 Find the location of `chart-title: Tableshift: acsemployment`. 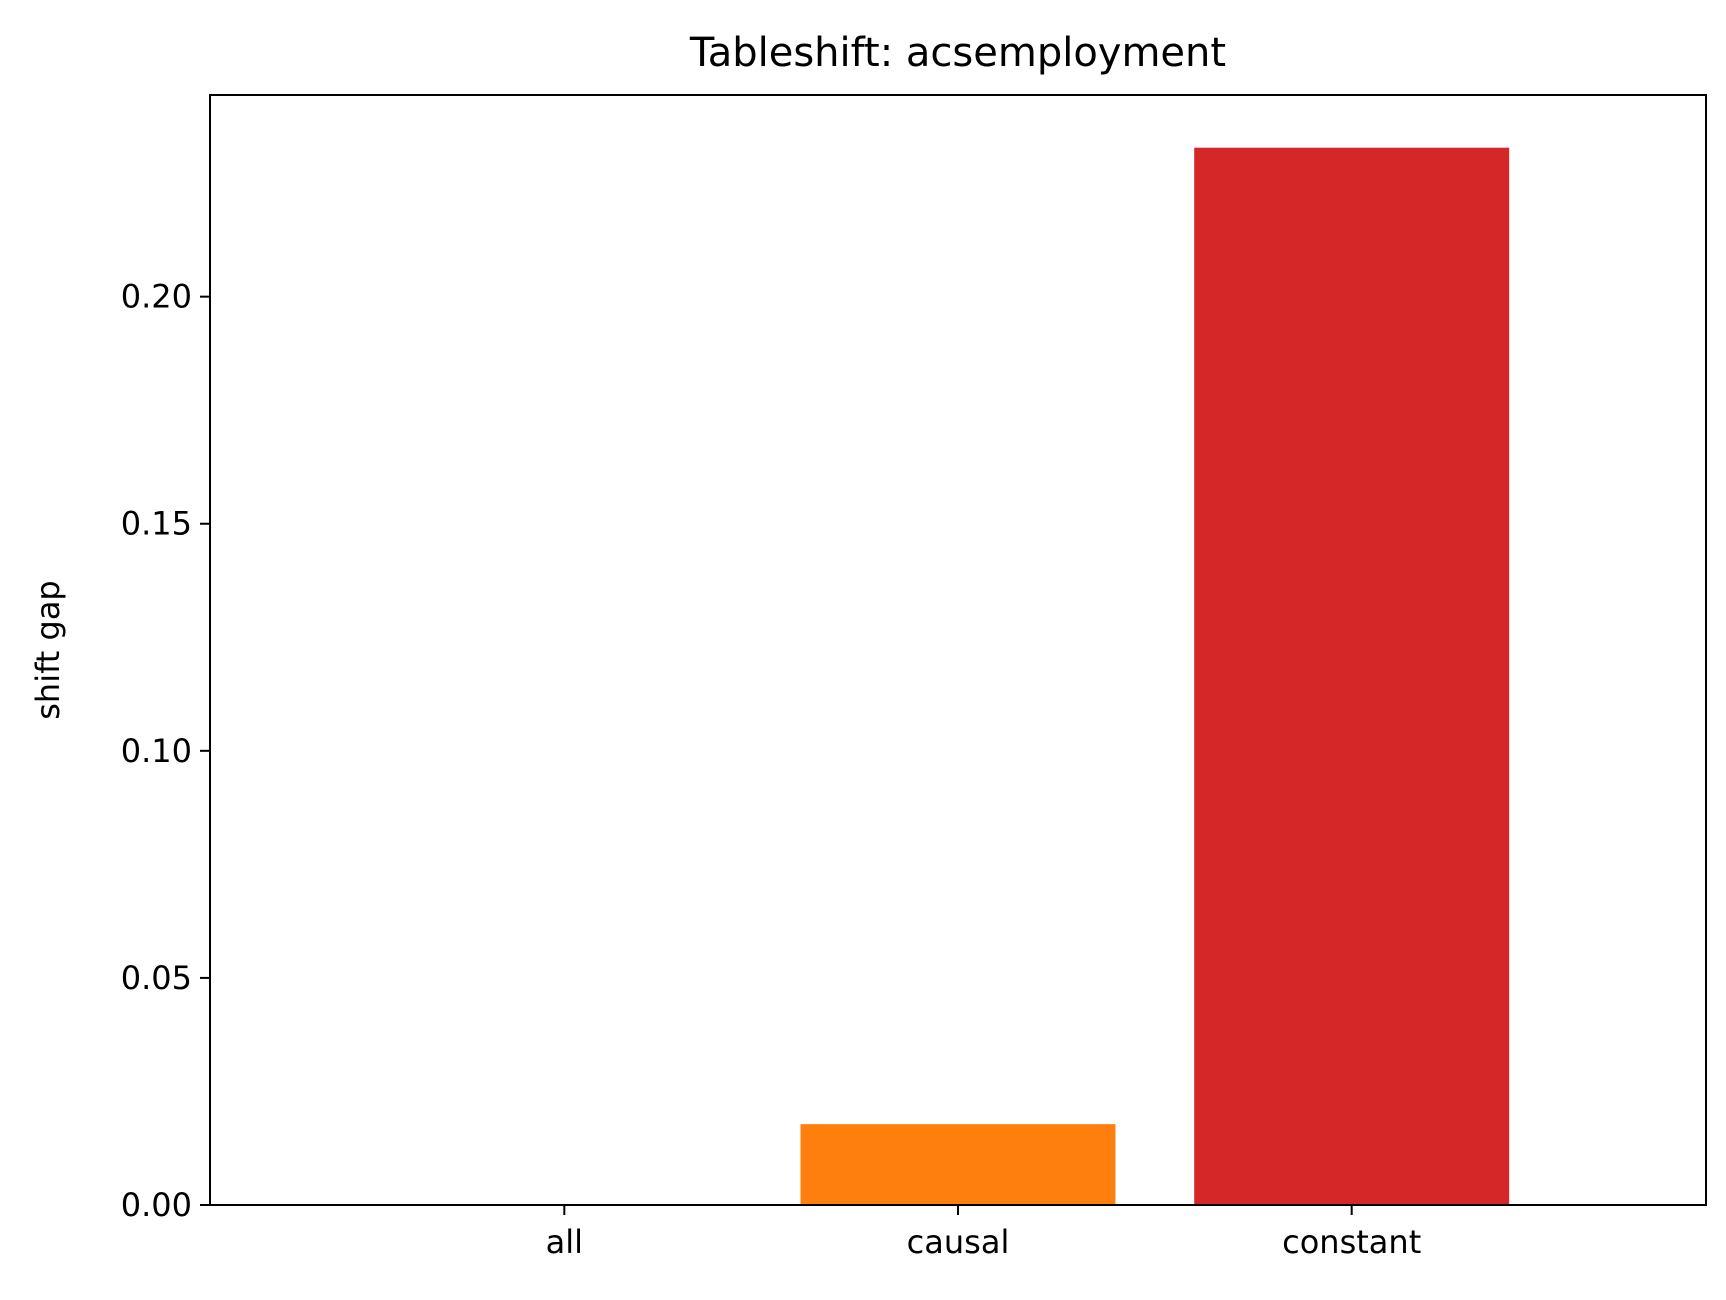

chart-title: Tableshift: acsemployment is located at coordinates (957, 53).